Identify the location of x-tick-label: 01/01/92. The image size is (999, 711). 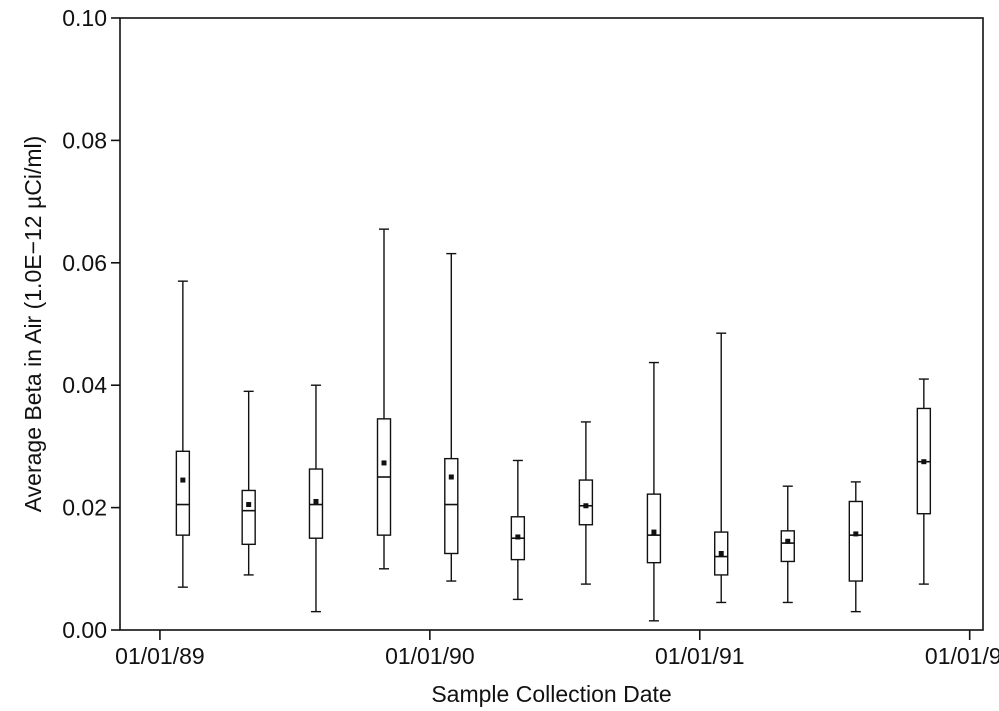
(962, 656).